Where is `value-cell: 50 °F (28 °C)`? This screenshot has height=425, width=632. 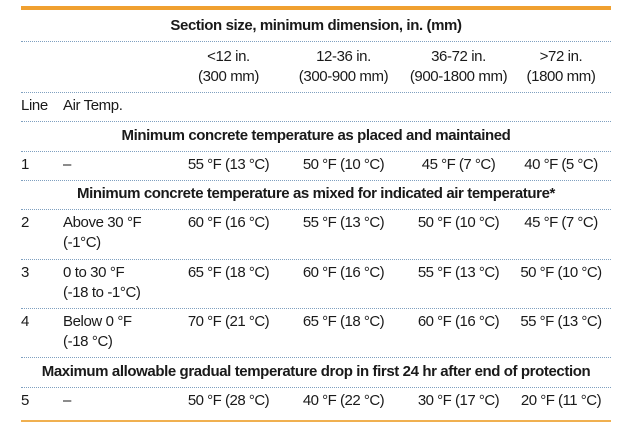 value-cell: 50 °F (28 °C) is located at coordinates (228, 400).